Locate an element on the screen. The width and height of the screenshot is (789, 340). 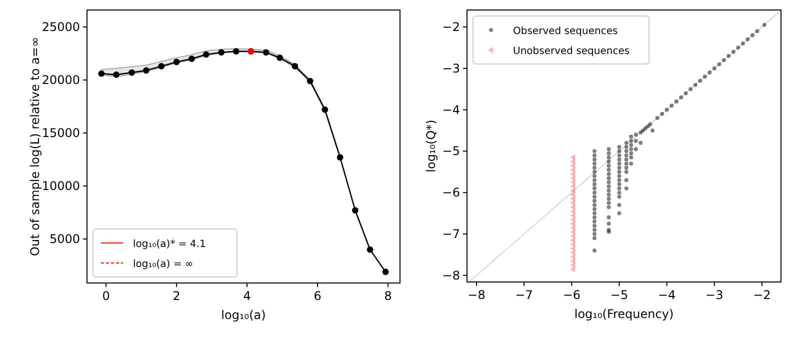
y-tick-label: 20000 is located at coordinates (61, 79).